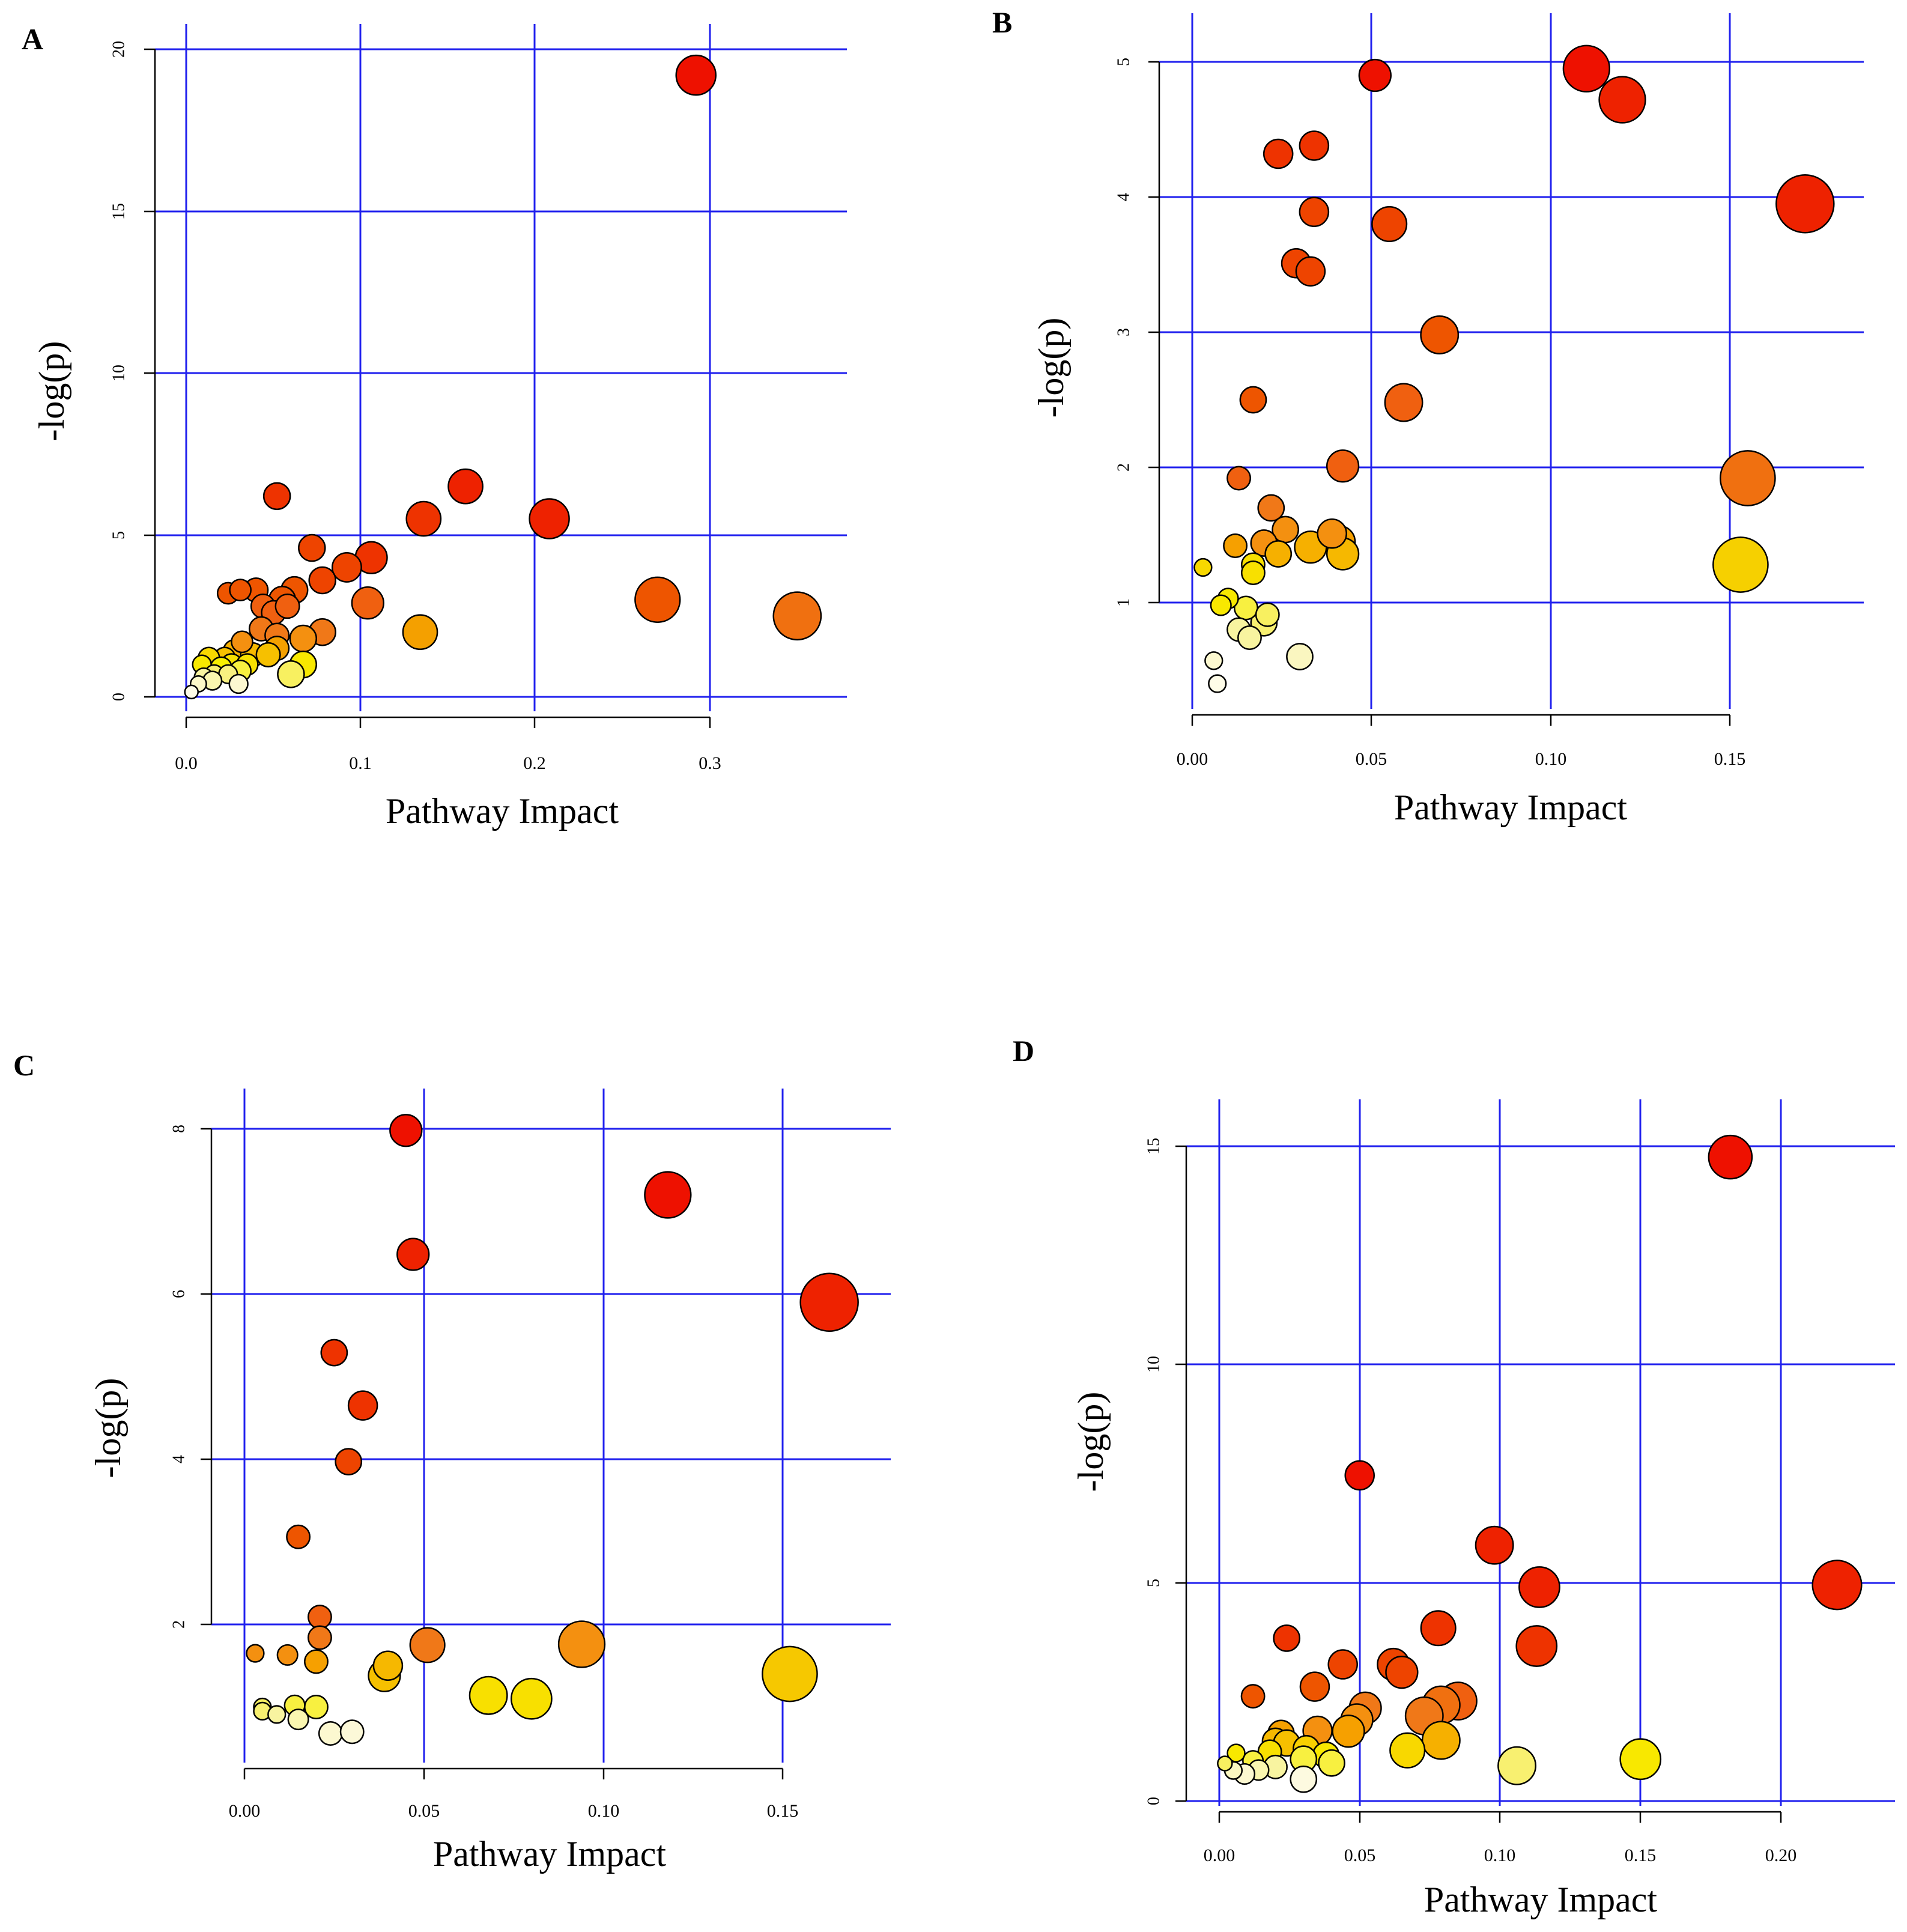 This screenshot has width=1907, height=1932. What do you see at coordinates (178, 1294) in the screenshot?
I see `y-tick-label: 6` at bounding box center [178, 1294].